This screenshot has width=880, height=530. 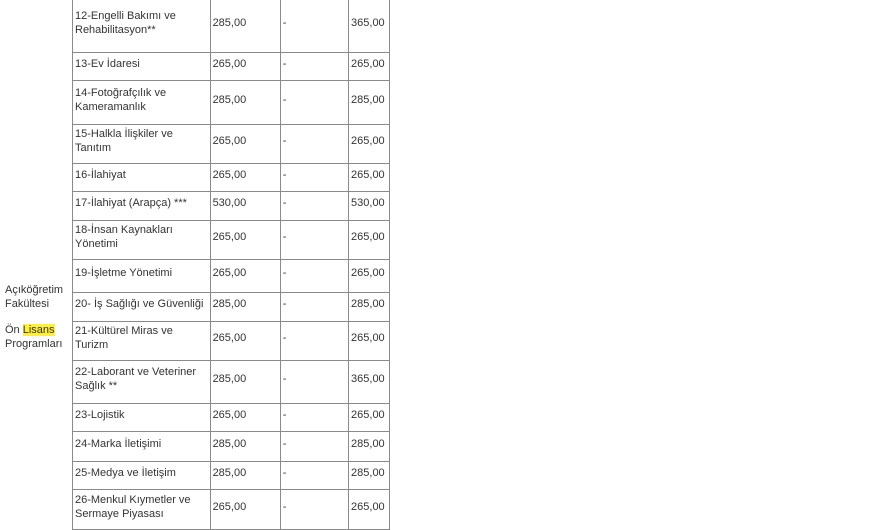 I want to click on faculty-name: Açıköğretim Fakültesi, so click(x=34, y=297).